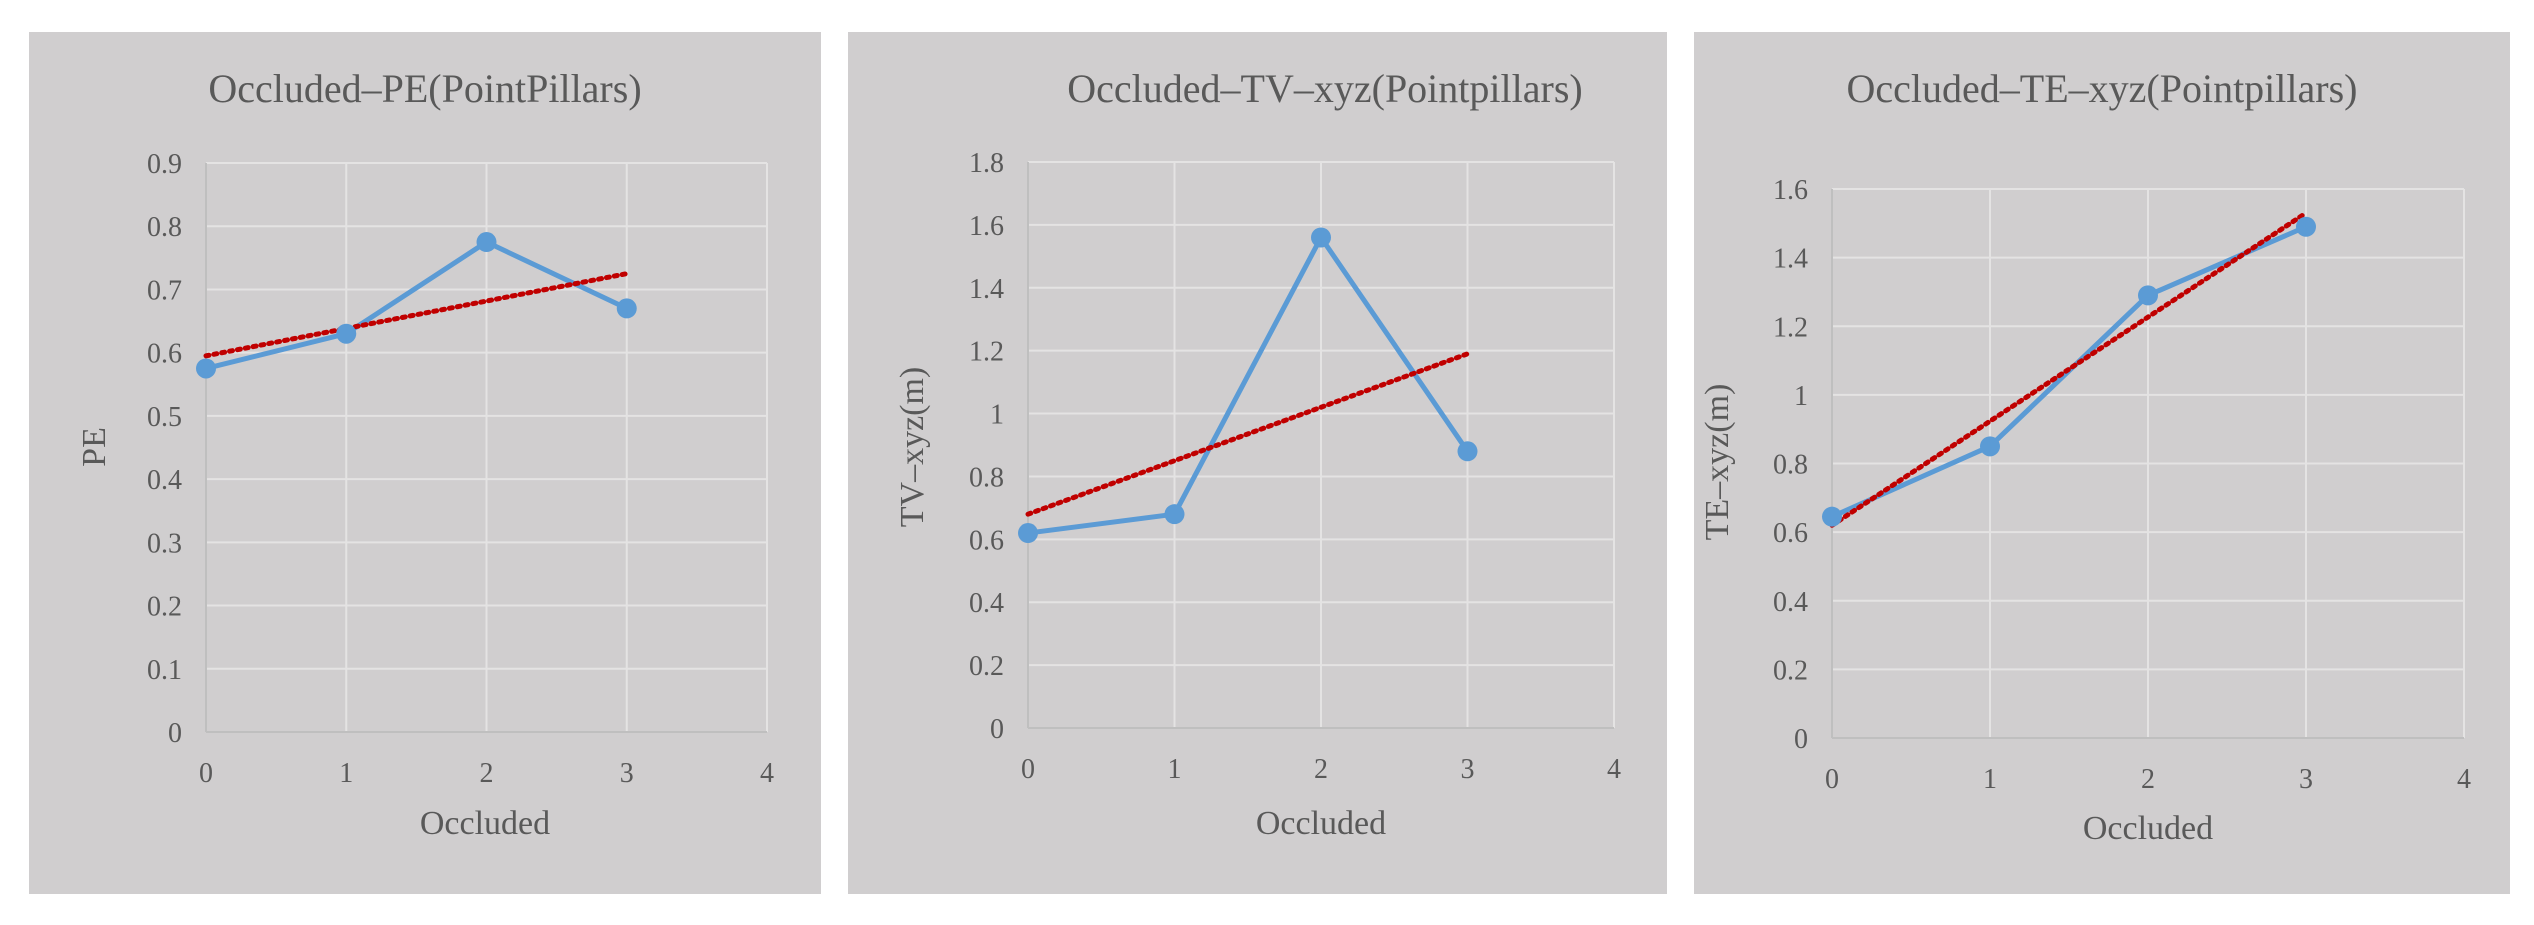  Describe the element at coordinates (2102, 88) in the screenshot. I see `chart-title: Occluded–TE–xyz(Pointpillars)` at that location.